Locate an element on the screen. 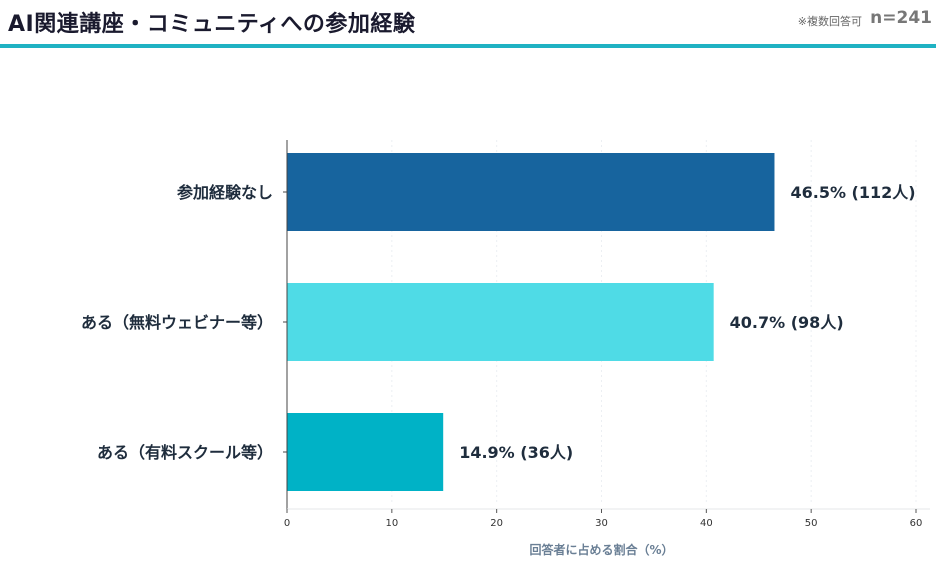 The image size is (940, 568). sample-size-label: n=241 is located at coordinates (901, 18).